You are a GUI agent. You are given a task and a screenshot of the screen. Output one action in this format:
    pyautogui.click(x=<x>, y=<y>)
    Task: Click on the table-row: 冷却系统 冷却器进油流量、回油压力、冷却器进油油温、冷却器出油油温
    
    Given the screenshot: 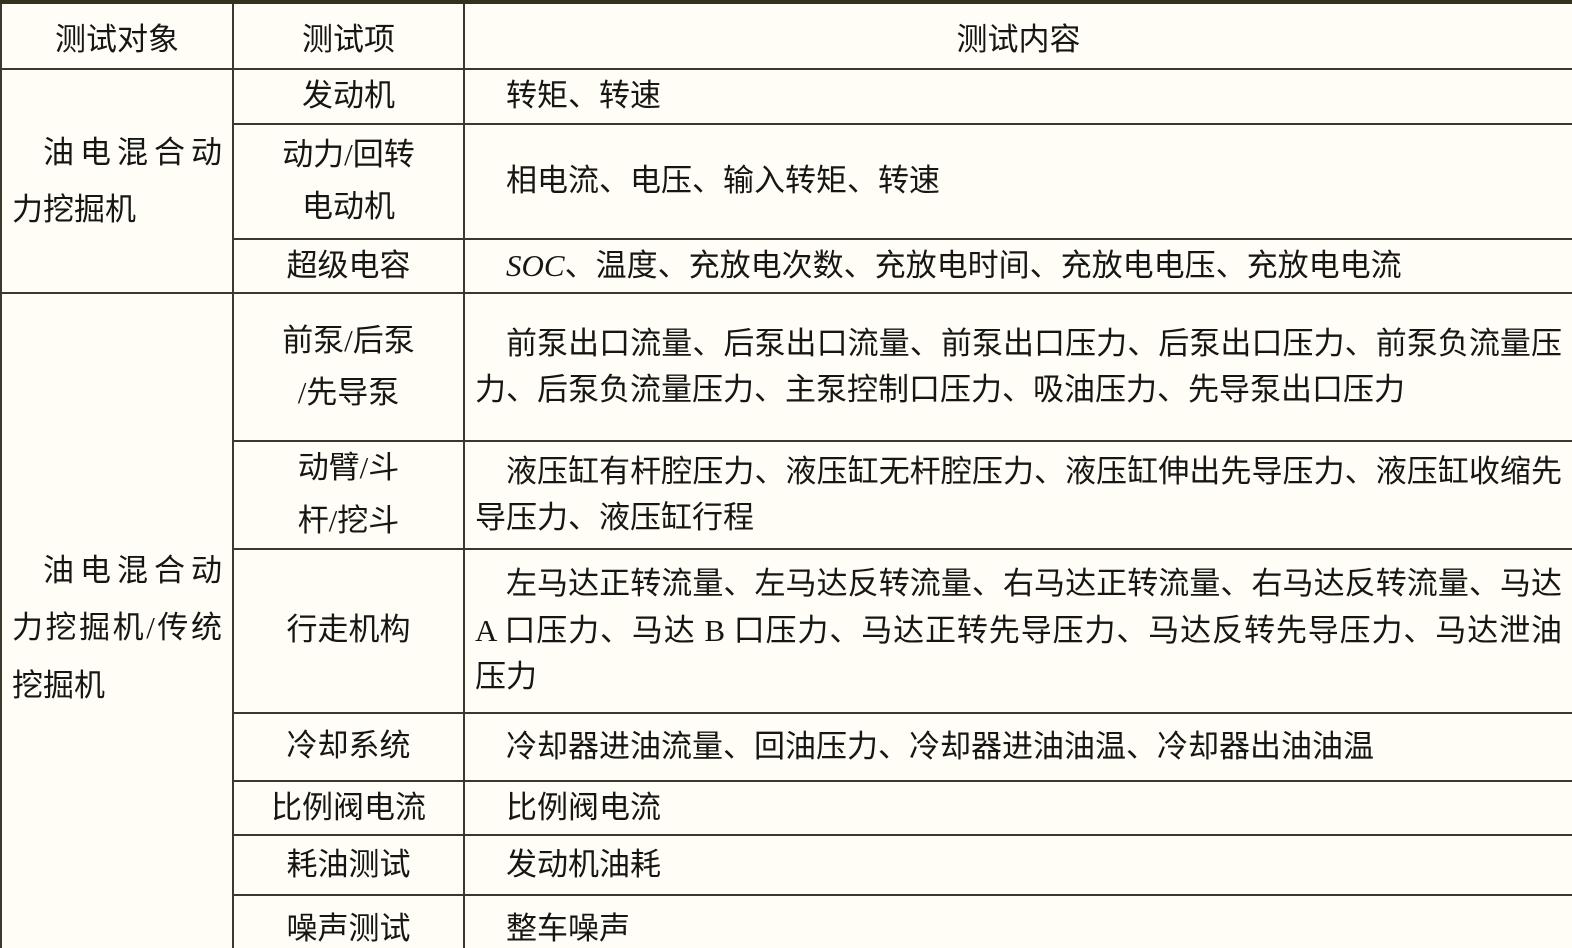 What is the action you would take?
    pyautogui.click(x=786, y=746)
    